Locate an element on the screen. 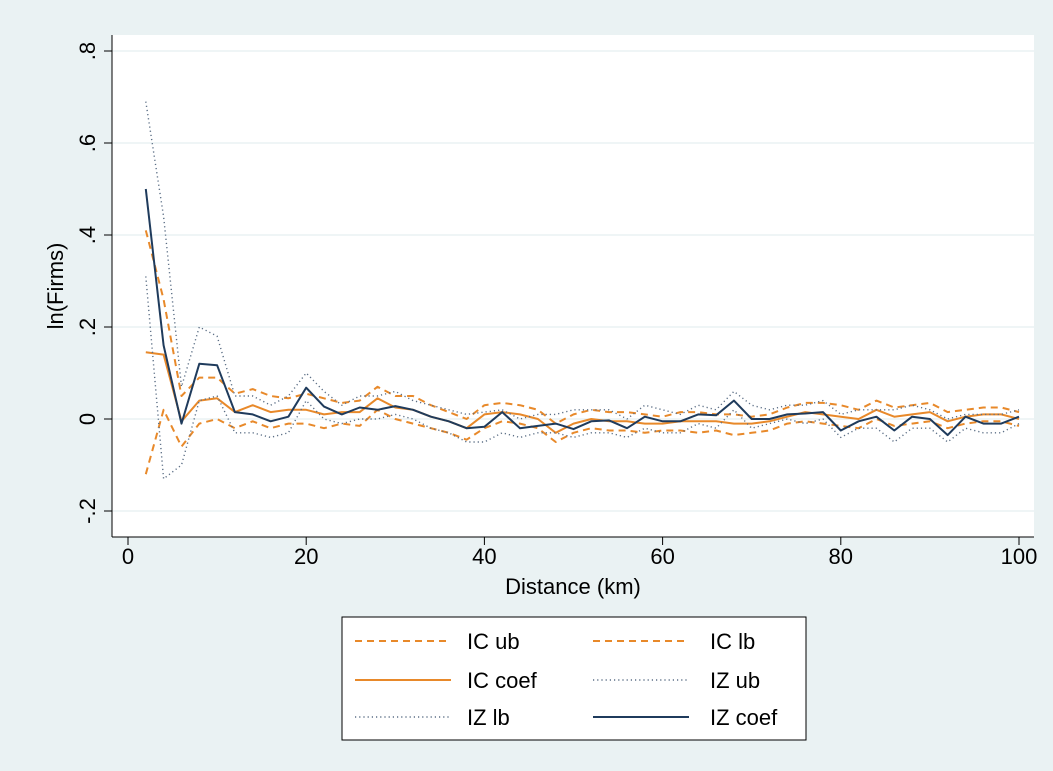  y-tick-label: .8 is located at coordinates (87, 51).